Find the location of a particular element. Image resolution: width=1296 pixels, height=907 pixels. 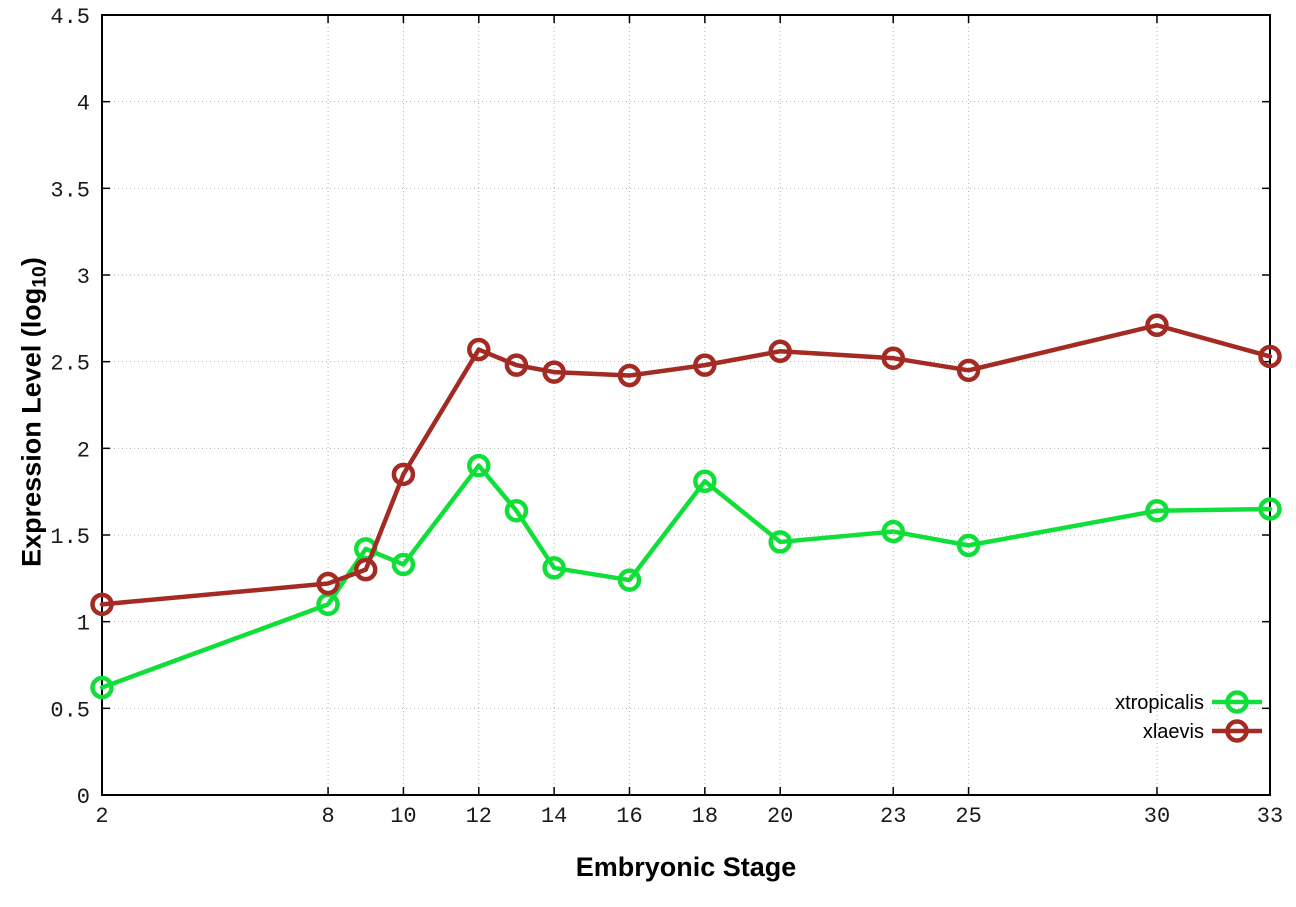

y-tick-label: 2 is located at coordinates (83, 450).